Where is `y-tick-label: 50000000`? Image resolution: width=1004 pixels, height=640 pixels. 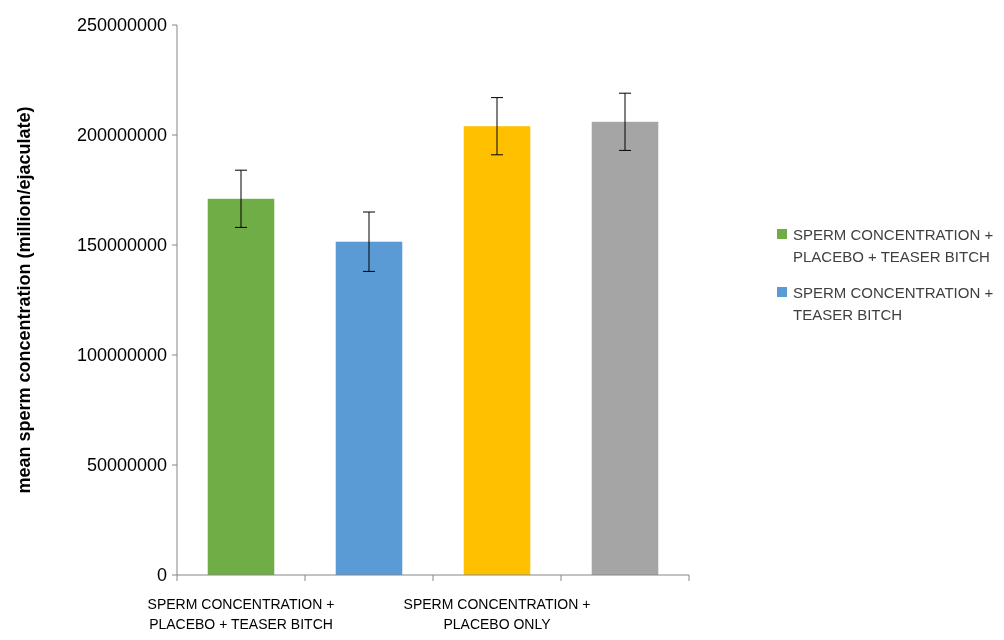 y-tick-label: 50000000 is located at coordinates (126, 465).